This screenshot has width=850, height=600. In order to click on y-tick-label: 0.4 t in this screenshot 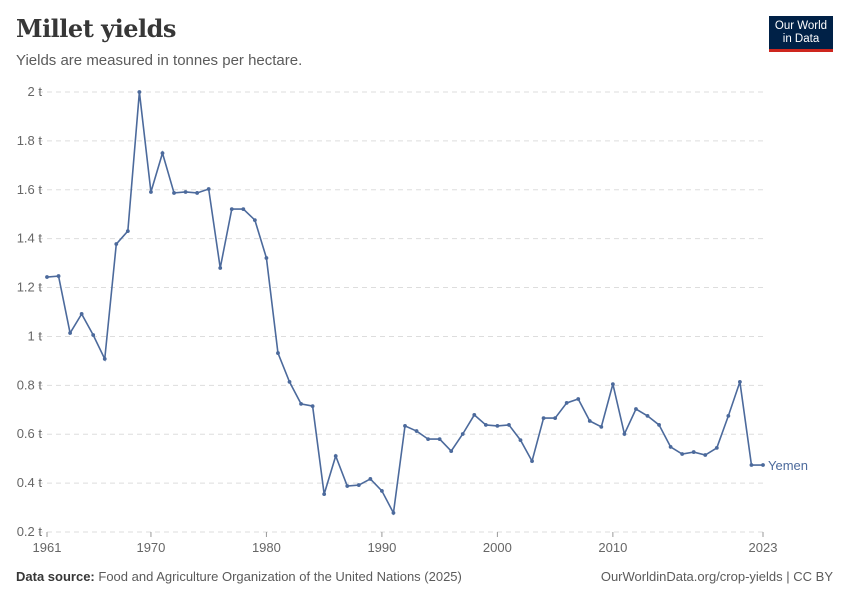, I will do `click(30, 482)`.